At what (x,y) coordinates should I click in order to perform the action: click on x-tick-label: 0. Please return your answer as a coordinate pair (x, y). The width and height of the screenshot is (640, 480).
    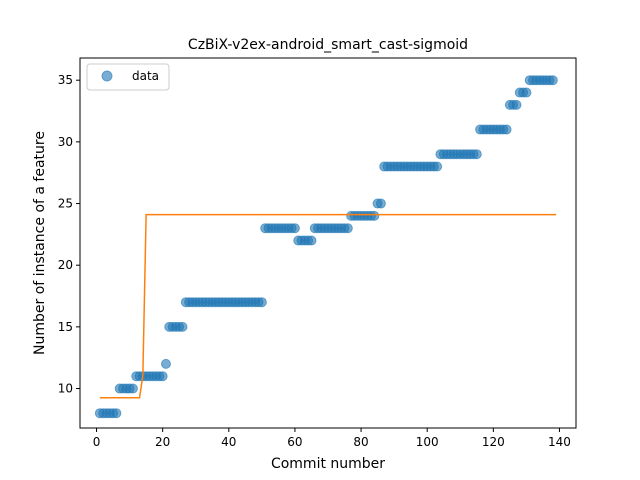
    Looking at the image, I should click on (97, 442).